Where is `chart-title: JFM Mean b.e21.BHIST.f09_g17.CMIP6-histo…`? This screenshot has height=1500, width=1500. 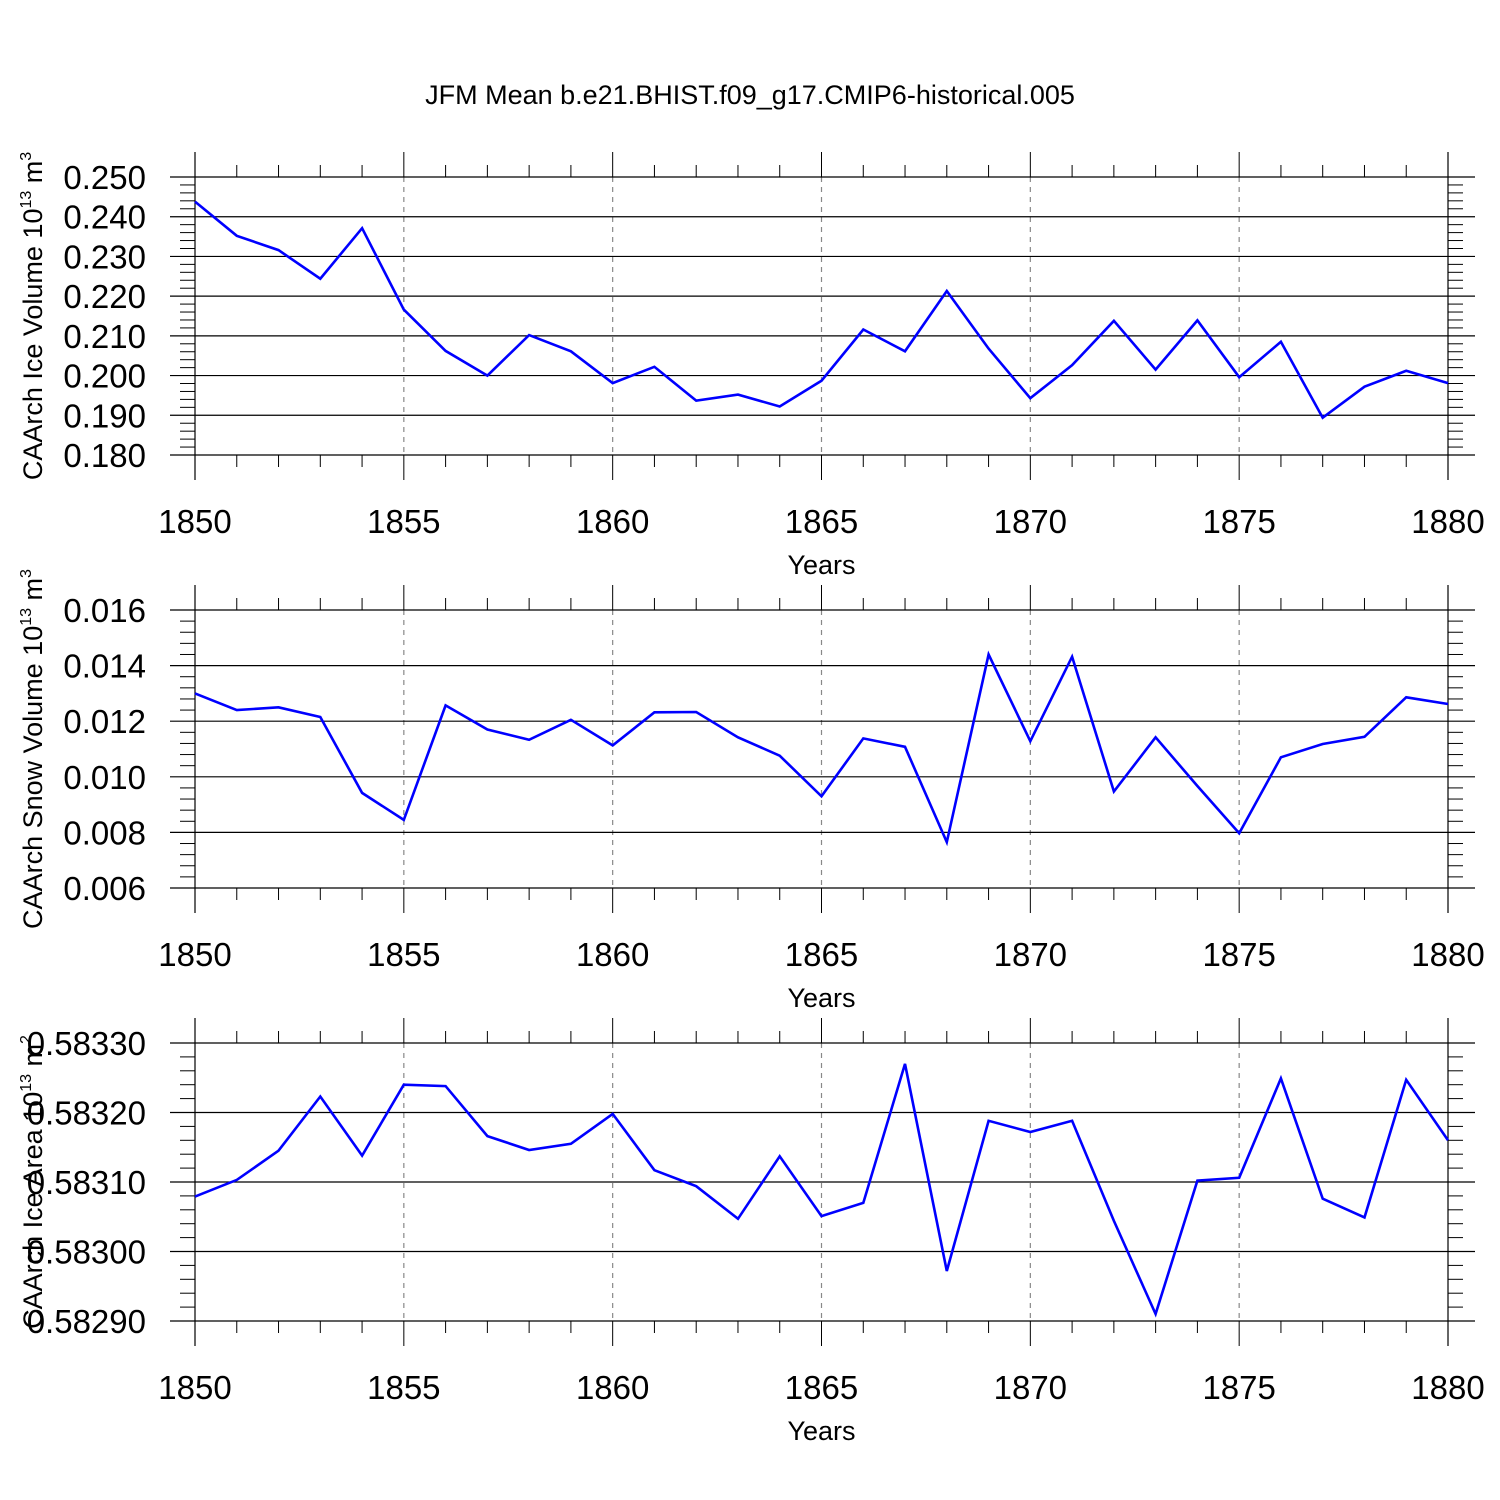
chart-title: JFM Mean b.e21.BHIST.f09_g17.CMIP6-histo… is located at coordinates (750, 95).